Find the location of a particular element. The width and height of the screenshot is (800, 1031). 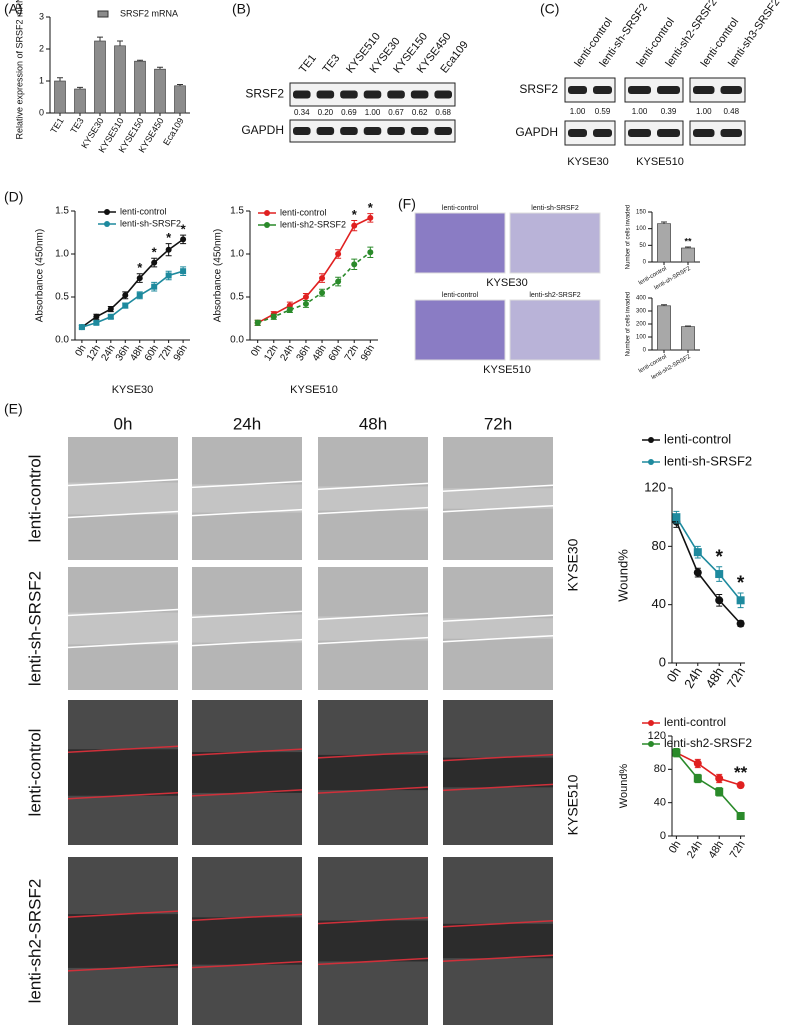

x-axis-label: KYSE30 is located at coordinates (133, 390).